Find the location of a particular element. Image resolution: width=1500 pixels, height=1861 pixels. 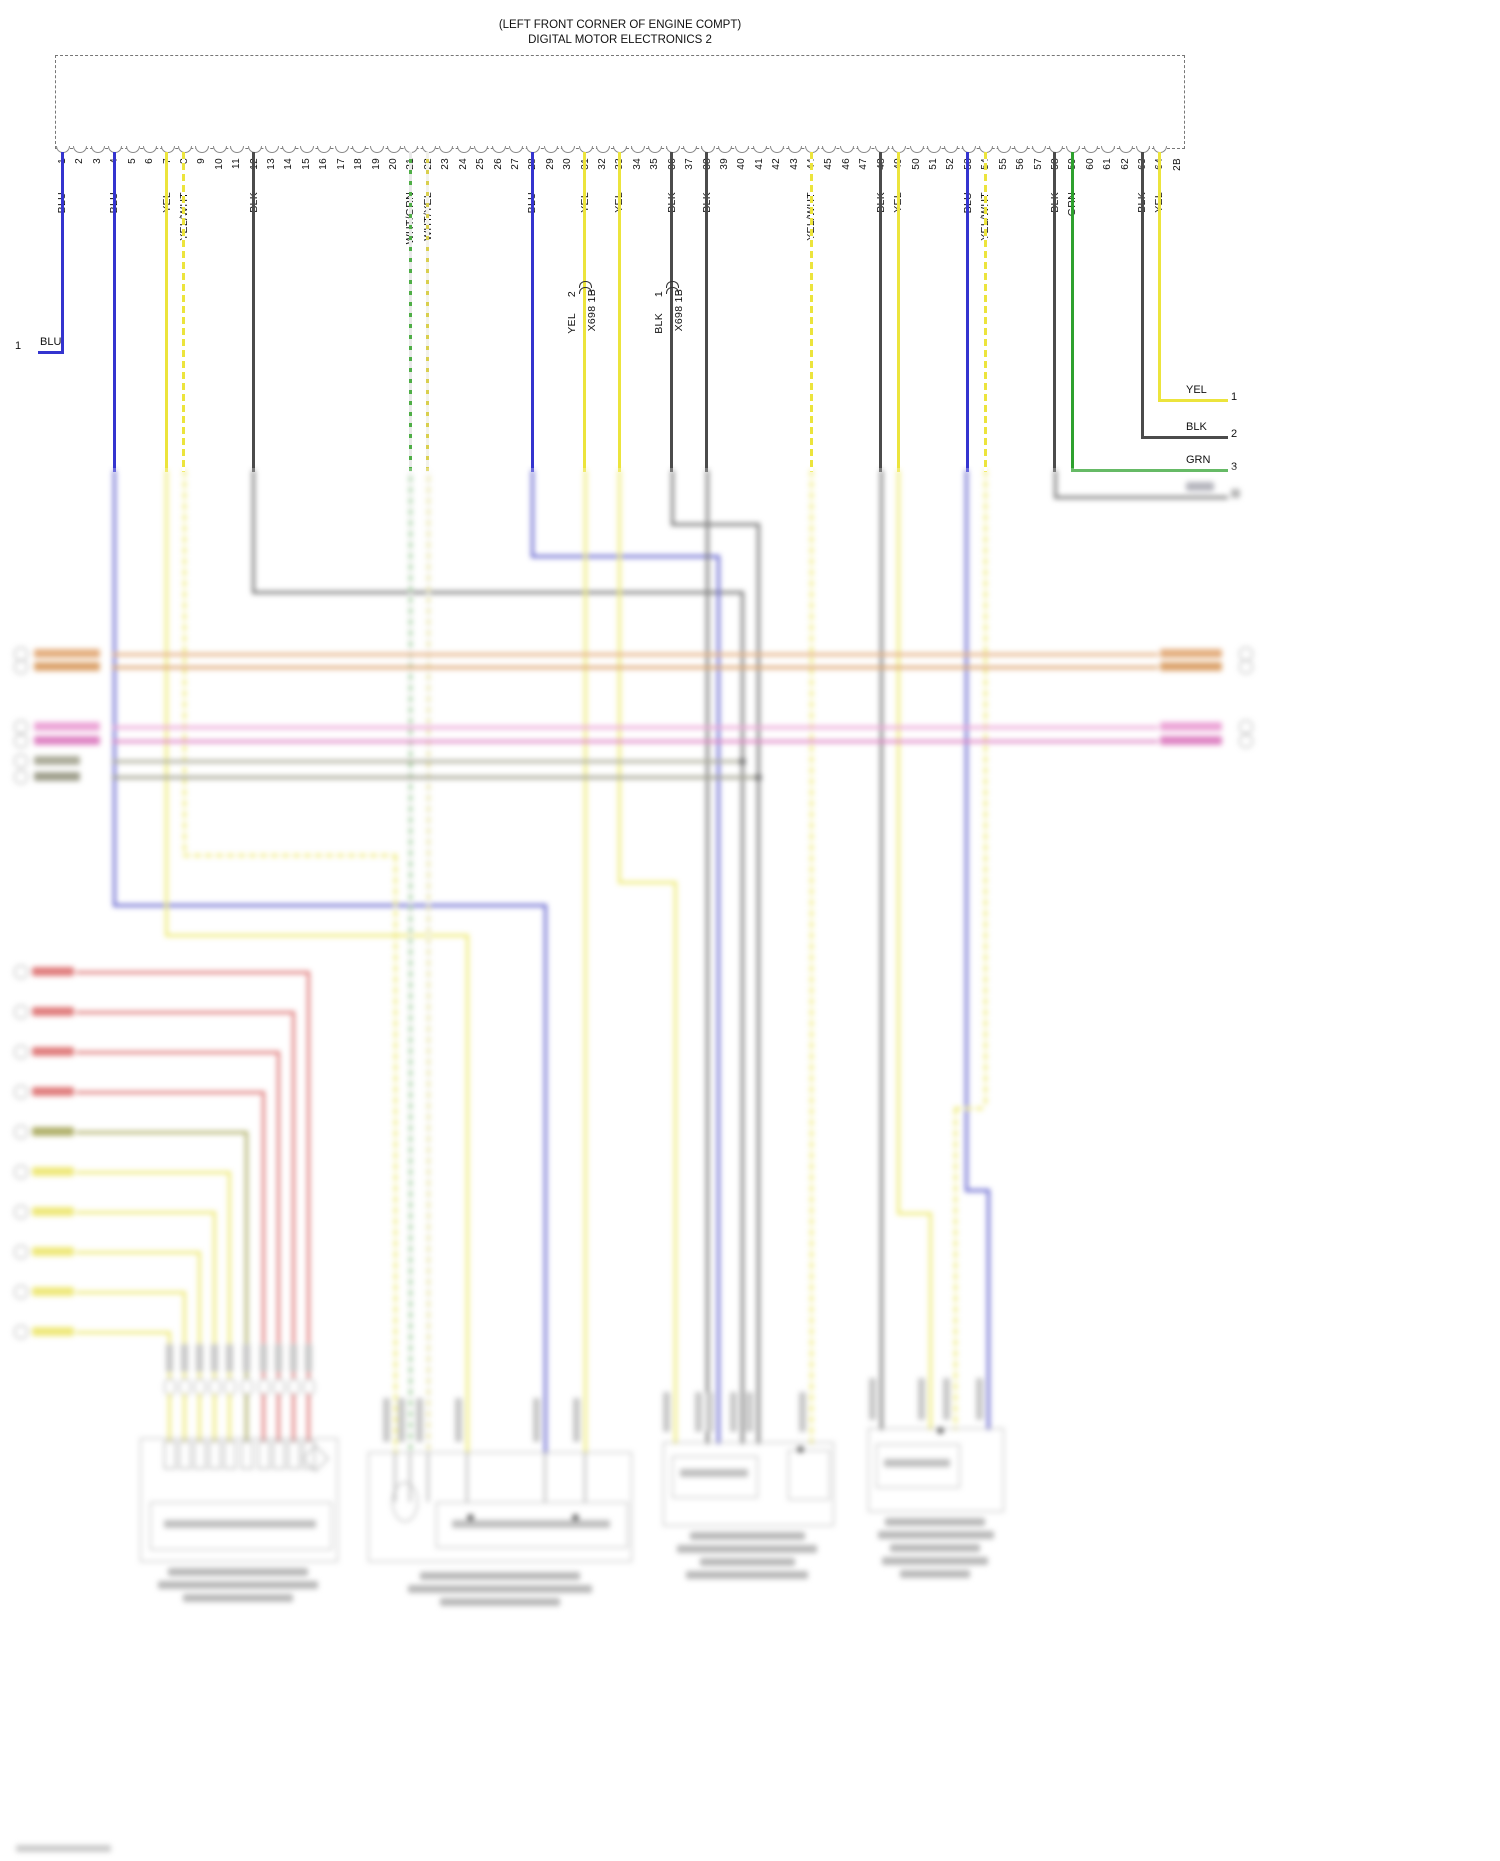

pin-number-55: 55 is located at coordinates (1003, 164).